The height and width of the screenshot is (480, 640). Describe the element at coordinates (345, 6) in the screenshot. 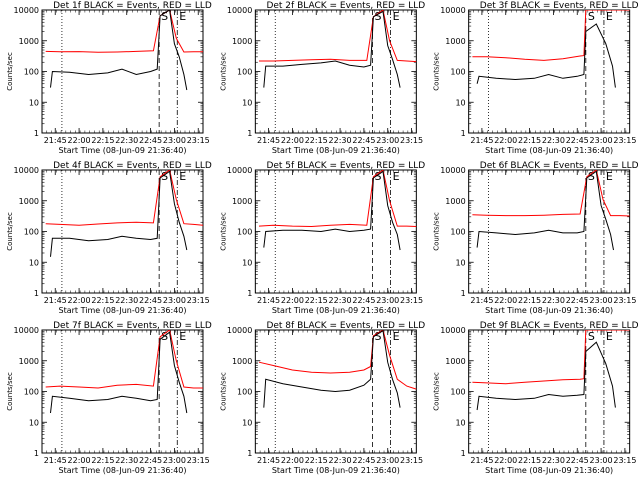

I see `panel-title: Det 2f BLACK = Events, RED = LLD` at that location.